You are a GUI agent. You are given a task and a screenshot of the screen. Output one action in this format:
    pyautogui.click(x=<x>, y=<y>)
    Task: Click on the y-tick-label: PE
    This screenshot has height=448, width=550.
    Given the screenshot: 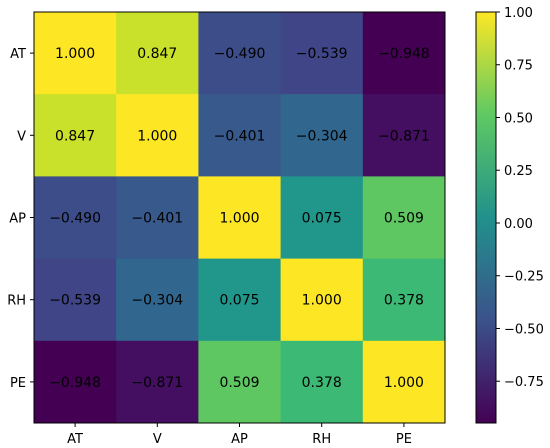 What is the action you would take?
    pyautogui.click(x=18, y=383)
    